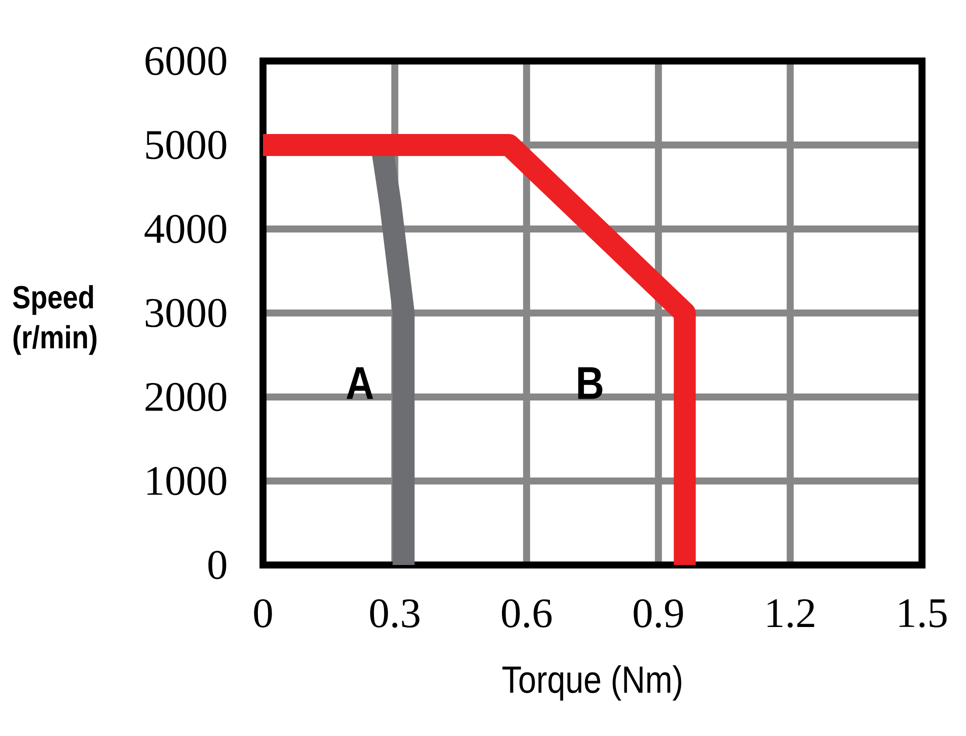 This screenshot has width=966, height=736. What do you see at coordinates (186, 313) in the screenshot?
I see `y-tick-label: 3000` at bounding box center [186, 313].